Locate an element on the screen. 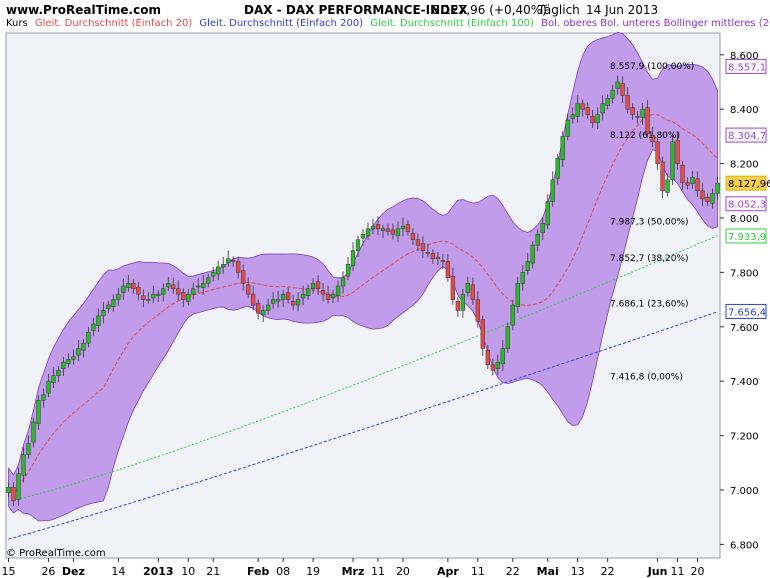  price-badge-label: 8.052,3 is located at coordinates (747, 205).